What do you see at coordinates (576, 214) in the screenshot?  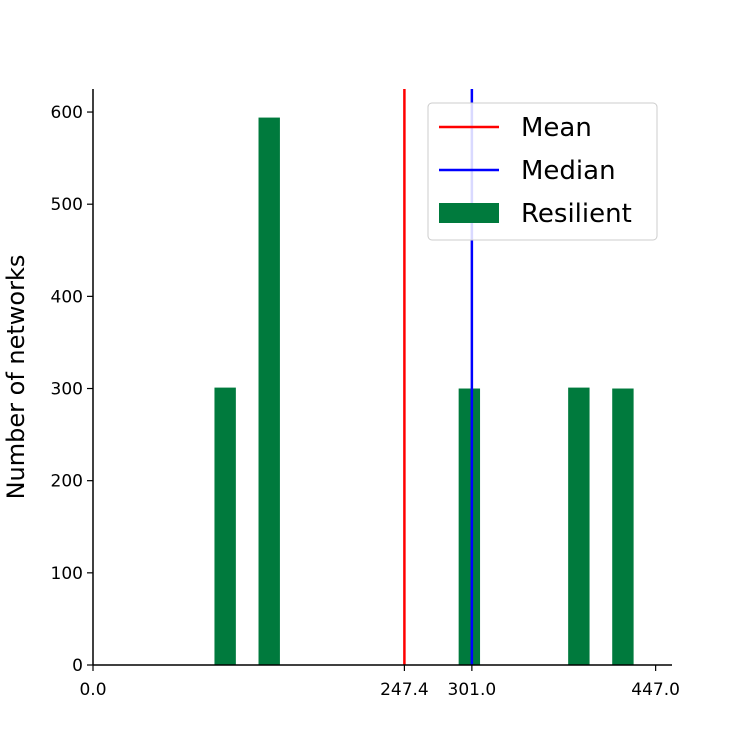 I see `legend-label: Resilient` at bounding box center [576, 214].